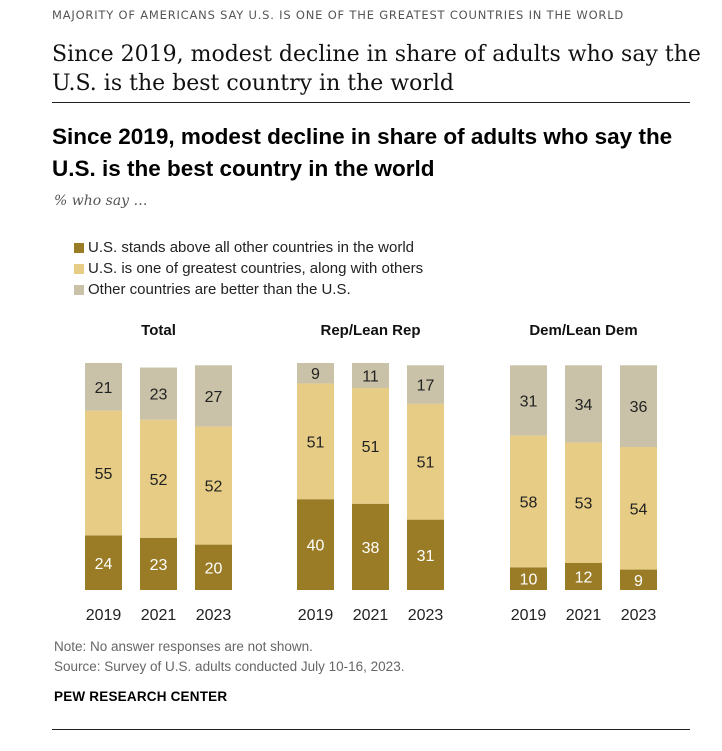  I want to click on data-label-above: 31, so click(426, 556).